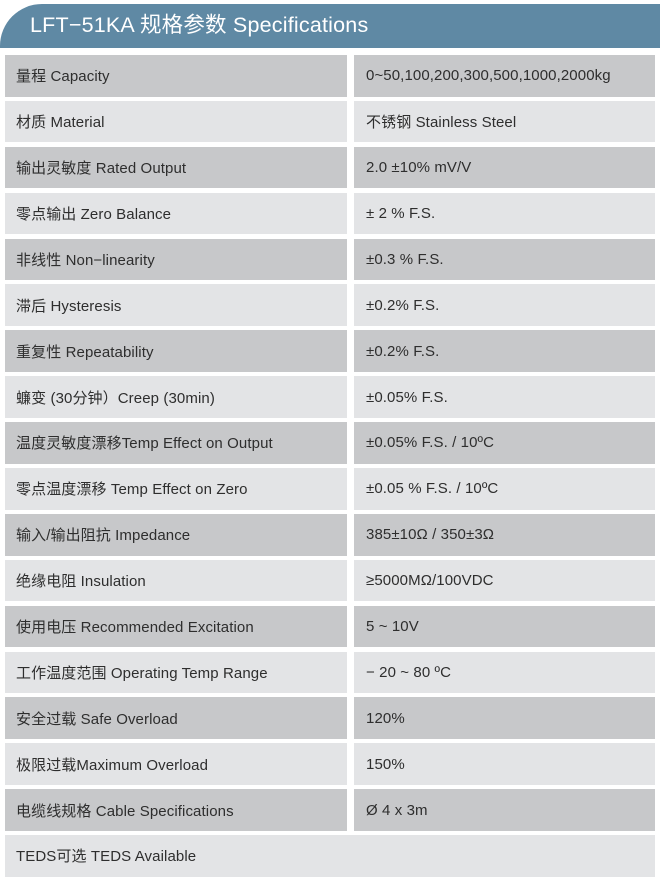 The width and height of the screenshot is (660, 888). I want to click on table-row: 蠊变 (30分钟）Creep (30min) ±0.05% F.S., so click(330, 397).